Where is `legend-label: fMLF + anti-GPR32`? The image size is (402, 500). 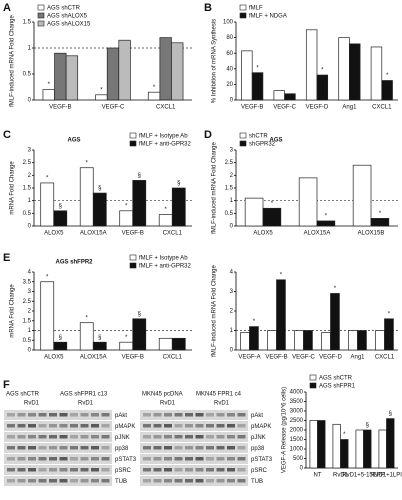 legend-label: fMLF + anti-GPR32 is located at coordinates (165, 145).